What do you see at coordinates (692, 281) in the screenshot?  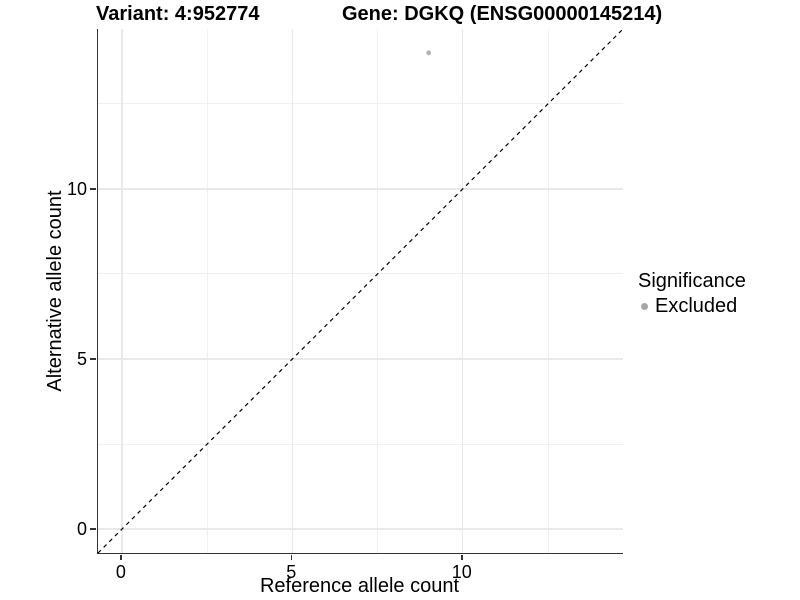 I see `legend-title: Significance` at bounding box center [692, 281].